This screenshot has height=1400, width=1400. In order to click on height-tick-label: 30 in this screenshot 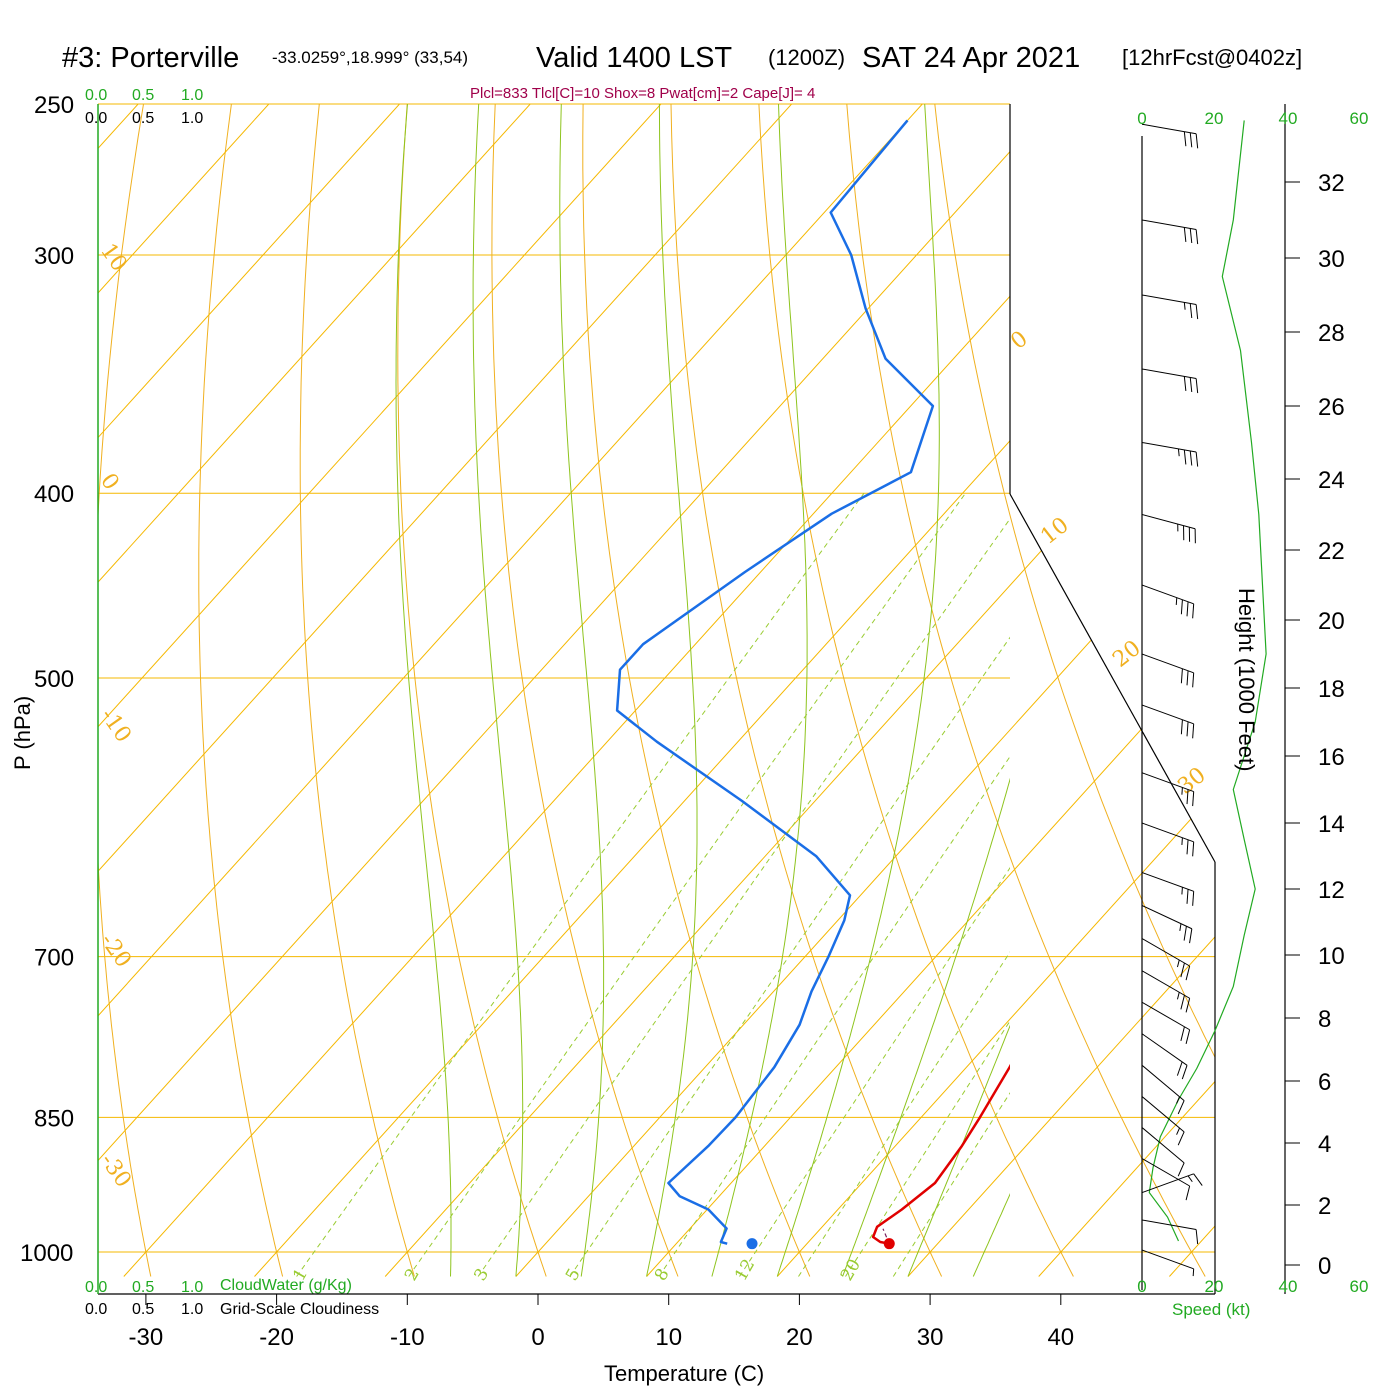, I will do `click(1331, 259)`.